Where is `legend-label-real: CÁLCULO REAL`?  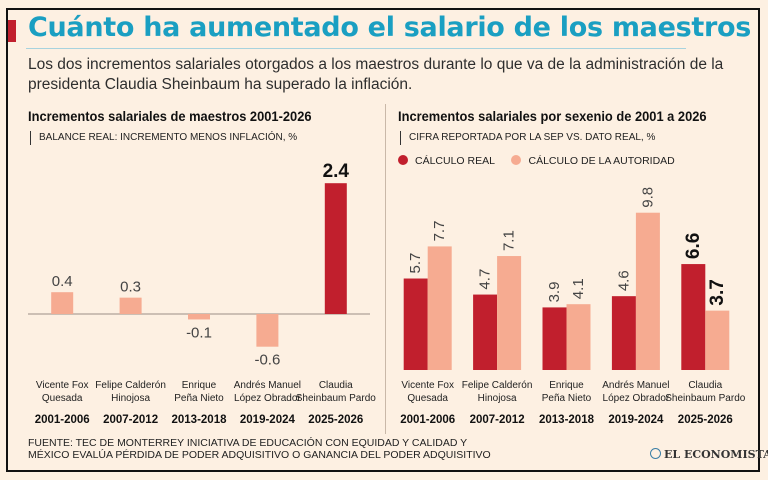 legend-label-real: CÁLCULO REAL is located at coordinates (455, 161).